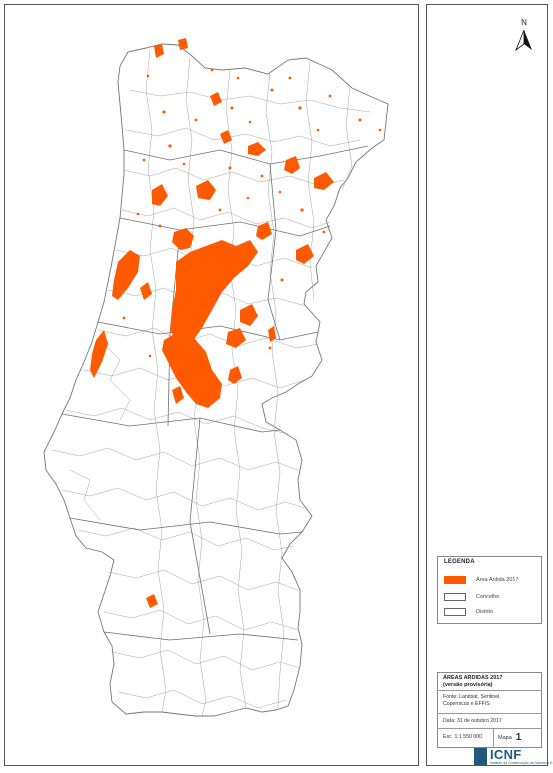  What do you see at coordinates (472, 697) in the screenshot?
I see `sources-line: Fonte: Landsat, Sentinel,` at bounding box center [472, 697].